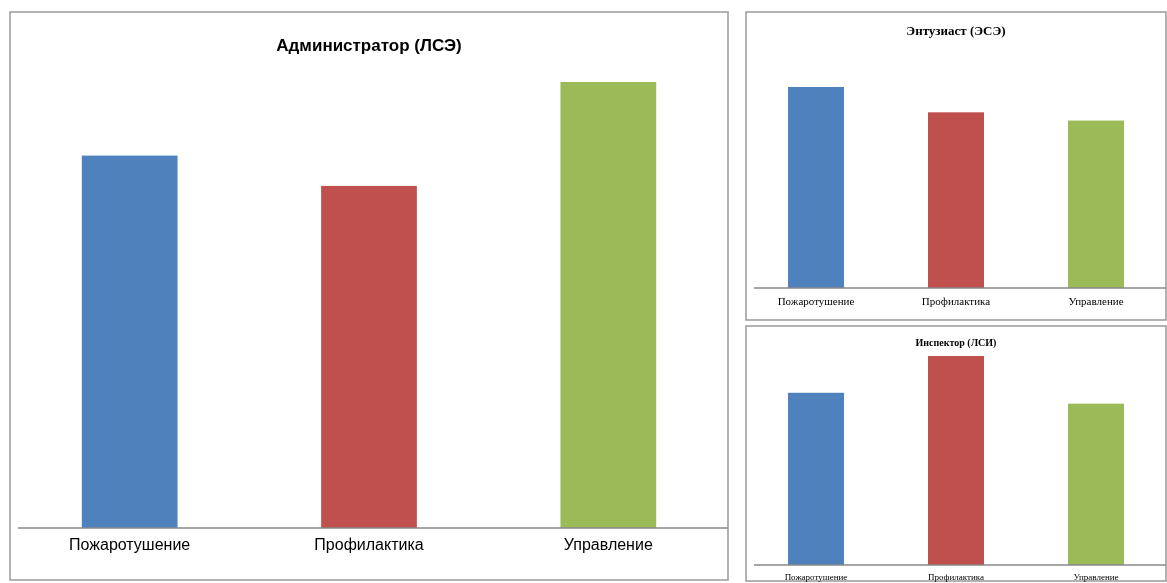  What do you see at coordinates (369, 45) in the screenshot?
I see `chart-title: Администратор (ЛСЭ)` at bounding box center [369, 45].